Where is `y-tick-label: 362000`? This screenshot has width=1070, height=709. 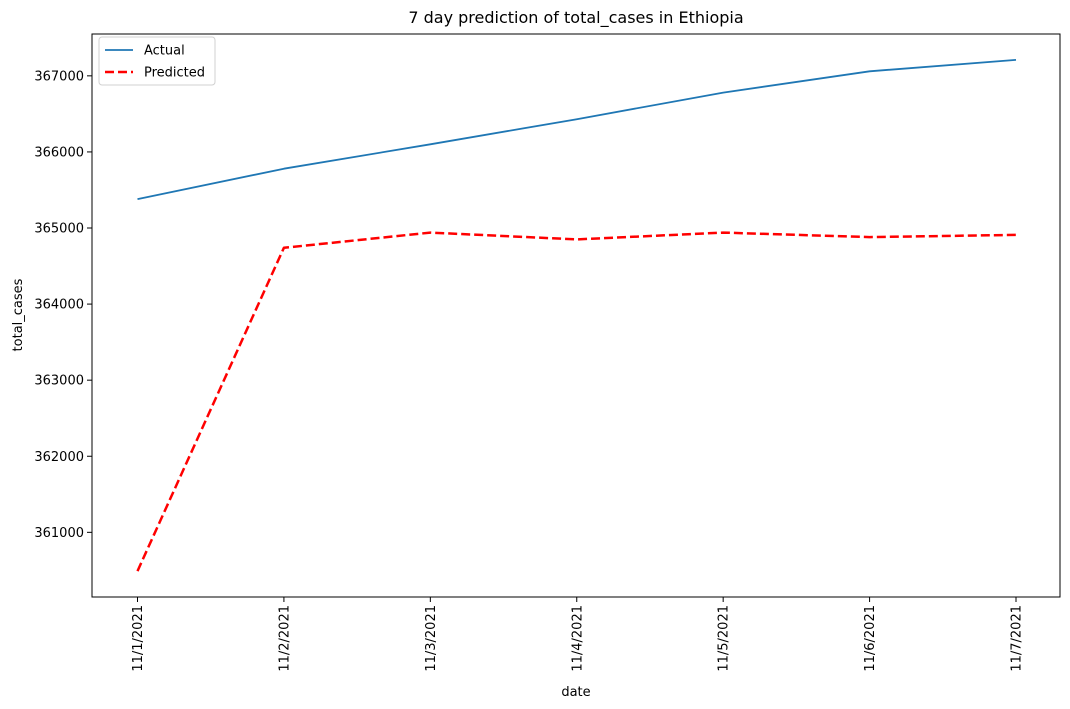
y-tick-label: 362000 is located at coordinates (59, 457).